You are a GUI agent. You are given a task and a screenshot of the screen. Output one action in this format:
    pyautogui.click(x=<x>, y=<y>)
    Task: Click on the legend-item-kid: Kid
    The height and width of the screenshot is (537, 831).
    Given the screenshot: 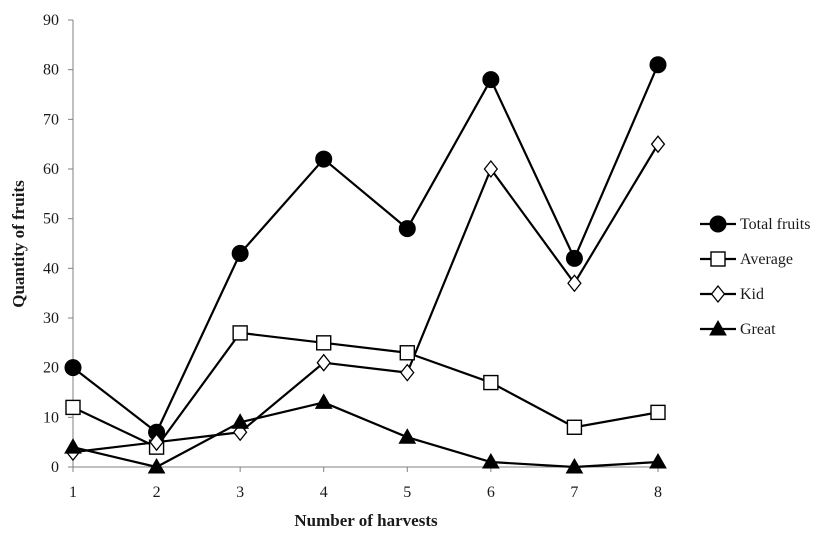 What is the action you would take?
    pyautogui.click(x=732, y=294)
    